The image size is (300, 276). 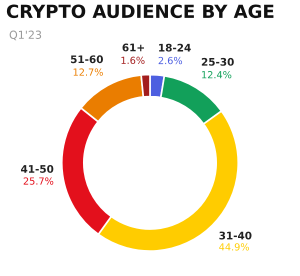 I want to click on slice-label: 41-50, so click(x=37, y=168).